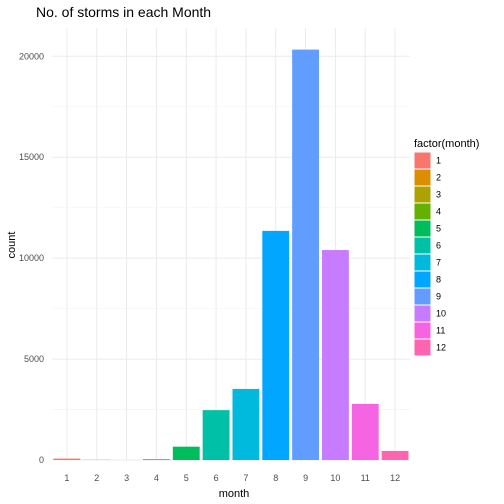  What do you see at coordinates (438, 195) in the screenshot?
I see `legend-label-3: 3` at bounding box center [438, 195].